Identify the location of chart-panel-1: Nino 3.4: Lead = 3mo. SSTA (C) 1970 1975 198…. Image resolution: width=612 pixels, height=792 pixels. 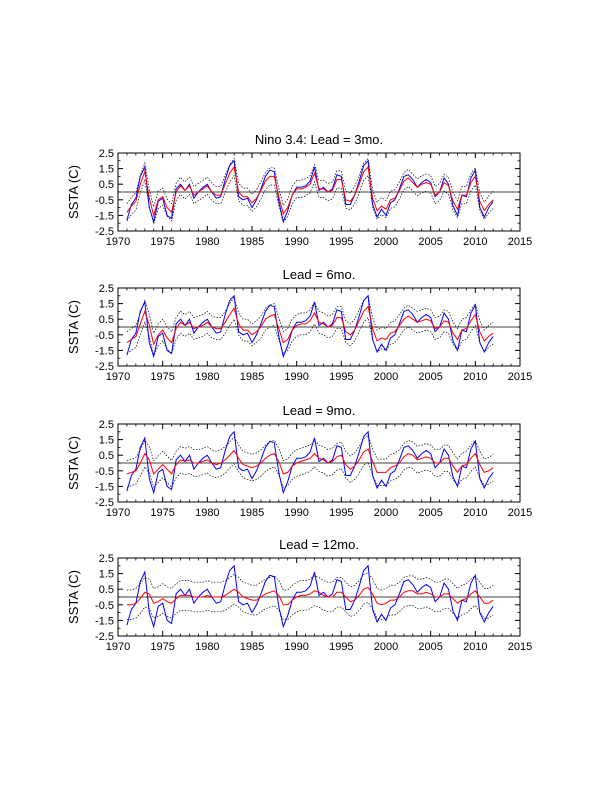
(299, 190).